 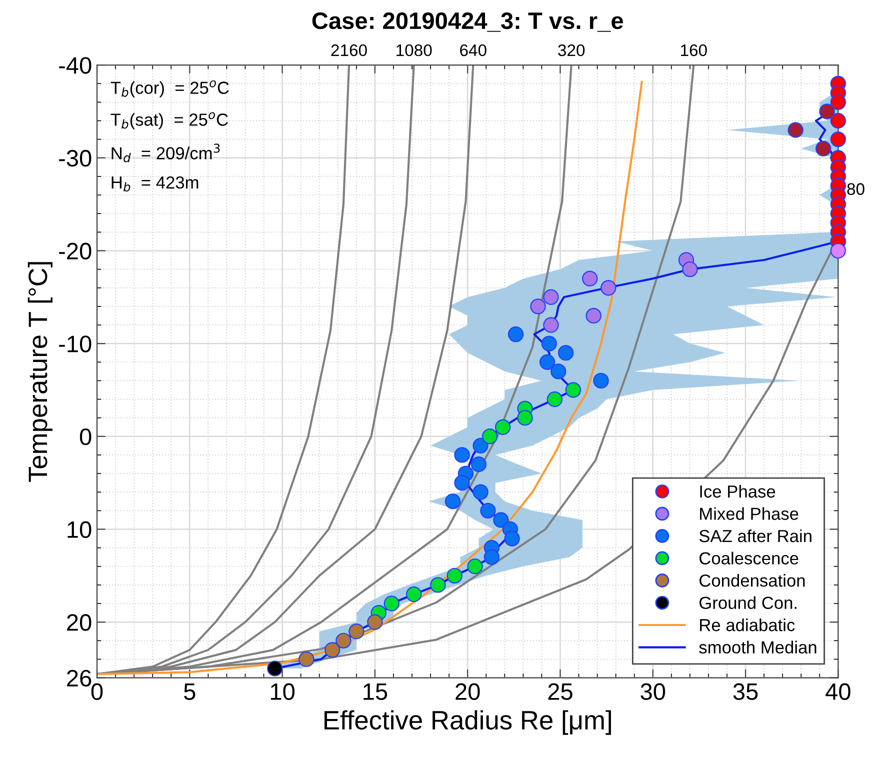 What do you see at coordinates (749, 513) in the screenshot?
I see `legend-label: Mixed Phase` at bounding box center [749, 513].